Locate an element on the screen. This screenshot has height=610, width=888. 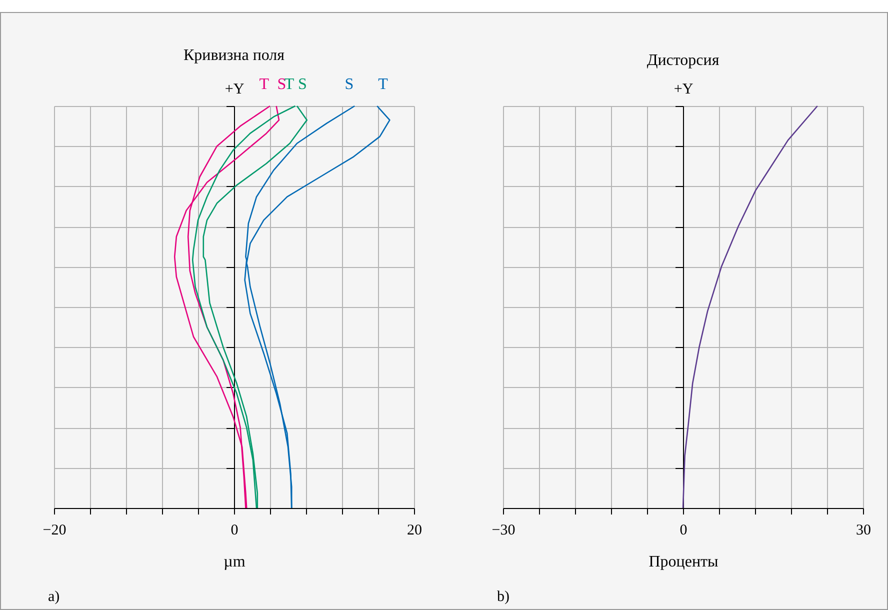
x-tick-label: 30 is located at coordinates (863, 530).